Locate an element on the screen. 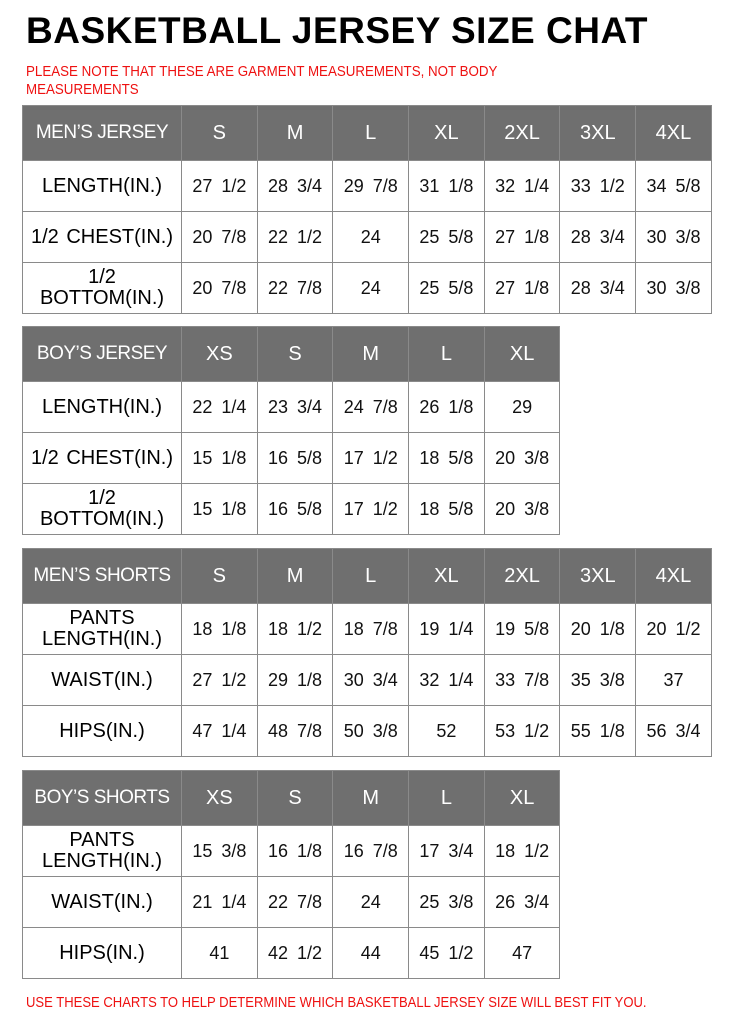  measurement-cell: 17 3/4 is located at coordinates (446, 851).